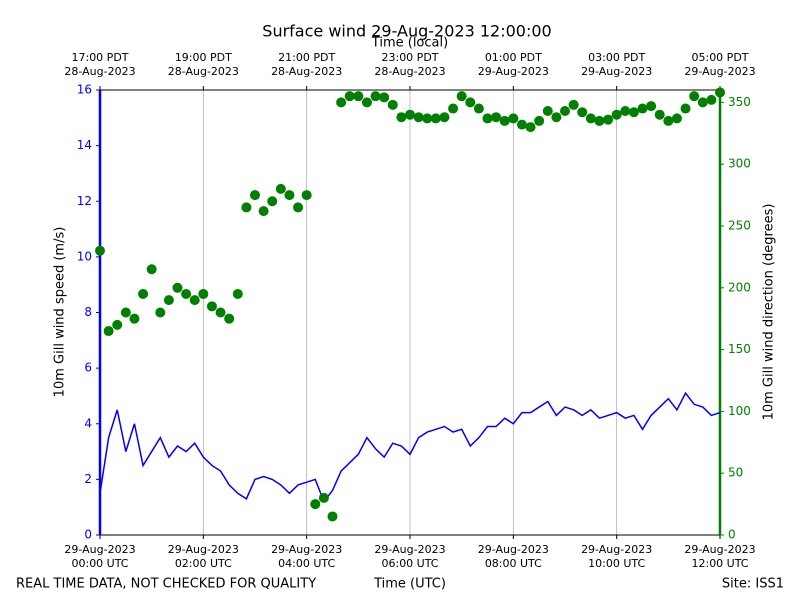  Describe the element at coordinates (739, 225) in the screenshot. I see `y2-tick-label: 250` at that location.